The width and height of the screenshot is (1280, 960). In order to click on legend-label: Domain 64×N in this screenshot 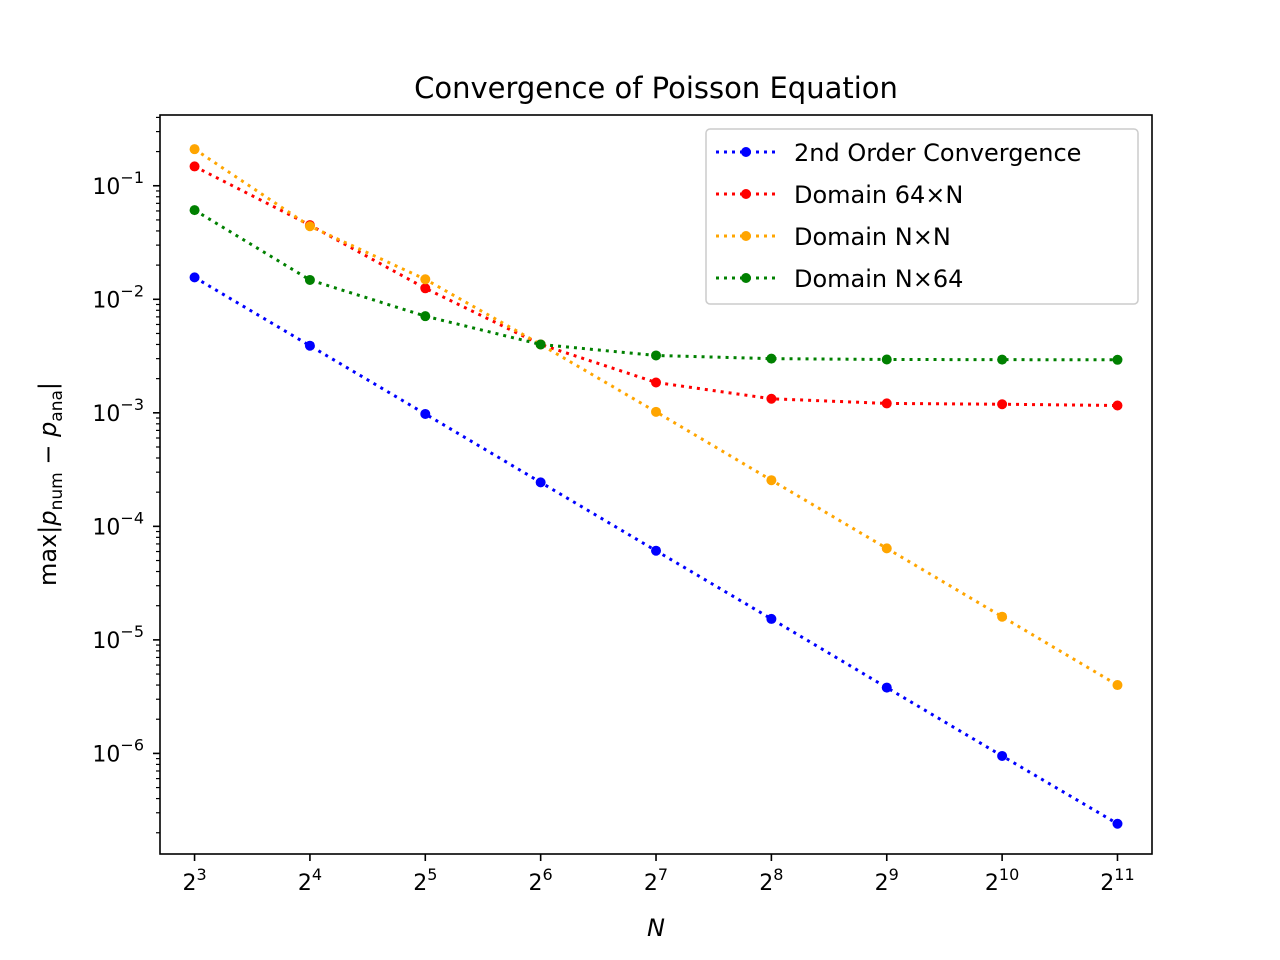, I will do `click(878, 195)`.